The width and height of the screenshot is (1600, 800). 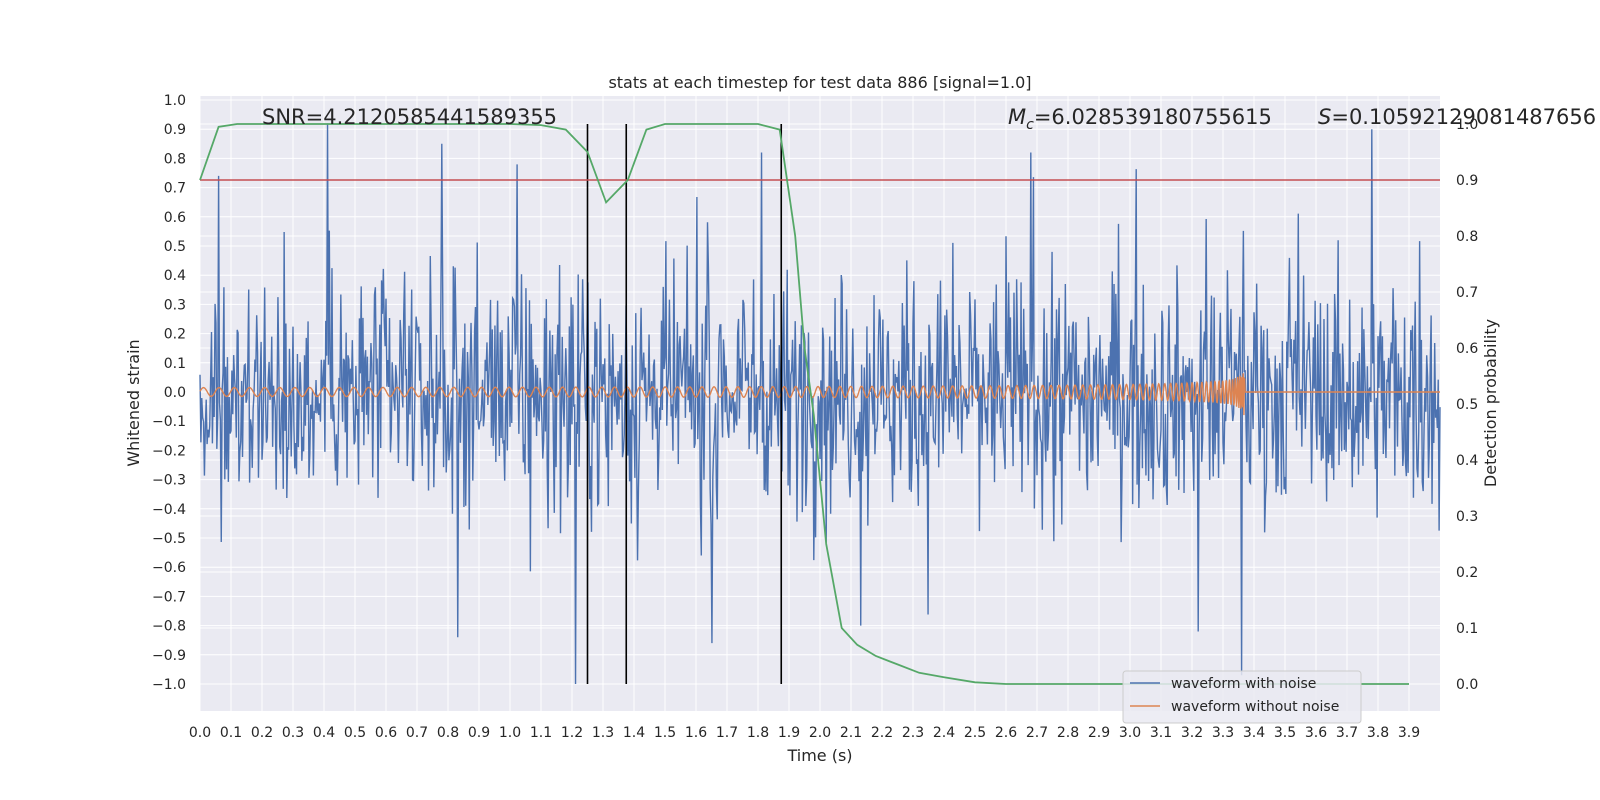 I want to click on s-annotation: S=0.10592129081487656, so click(x=1457, y=117).